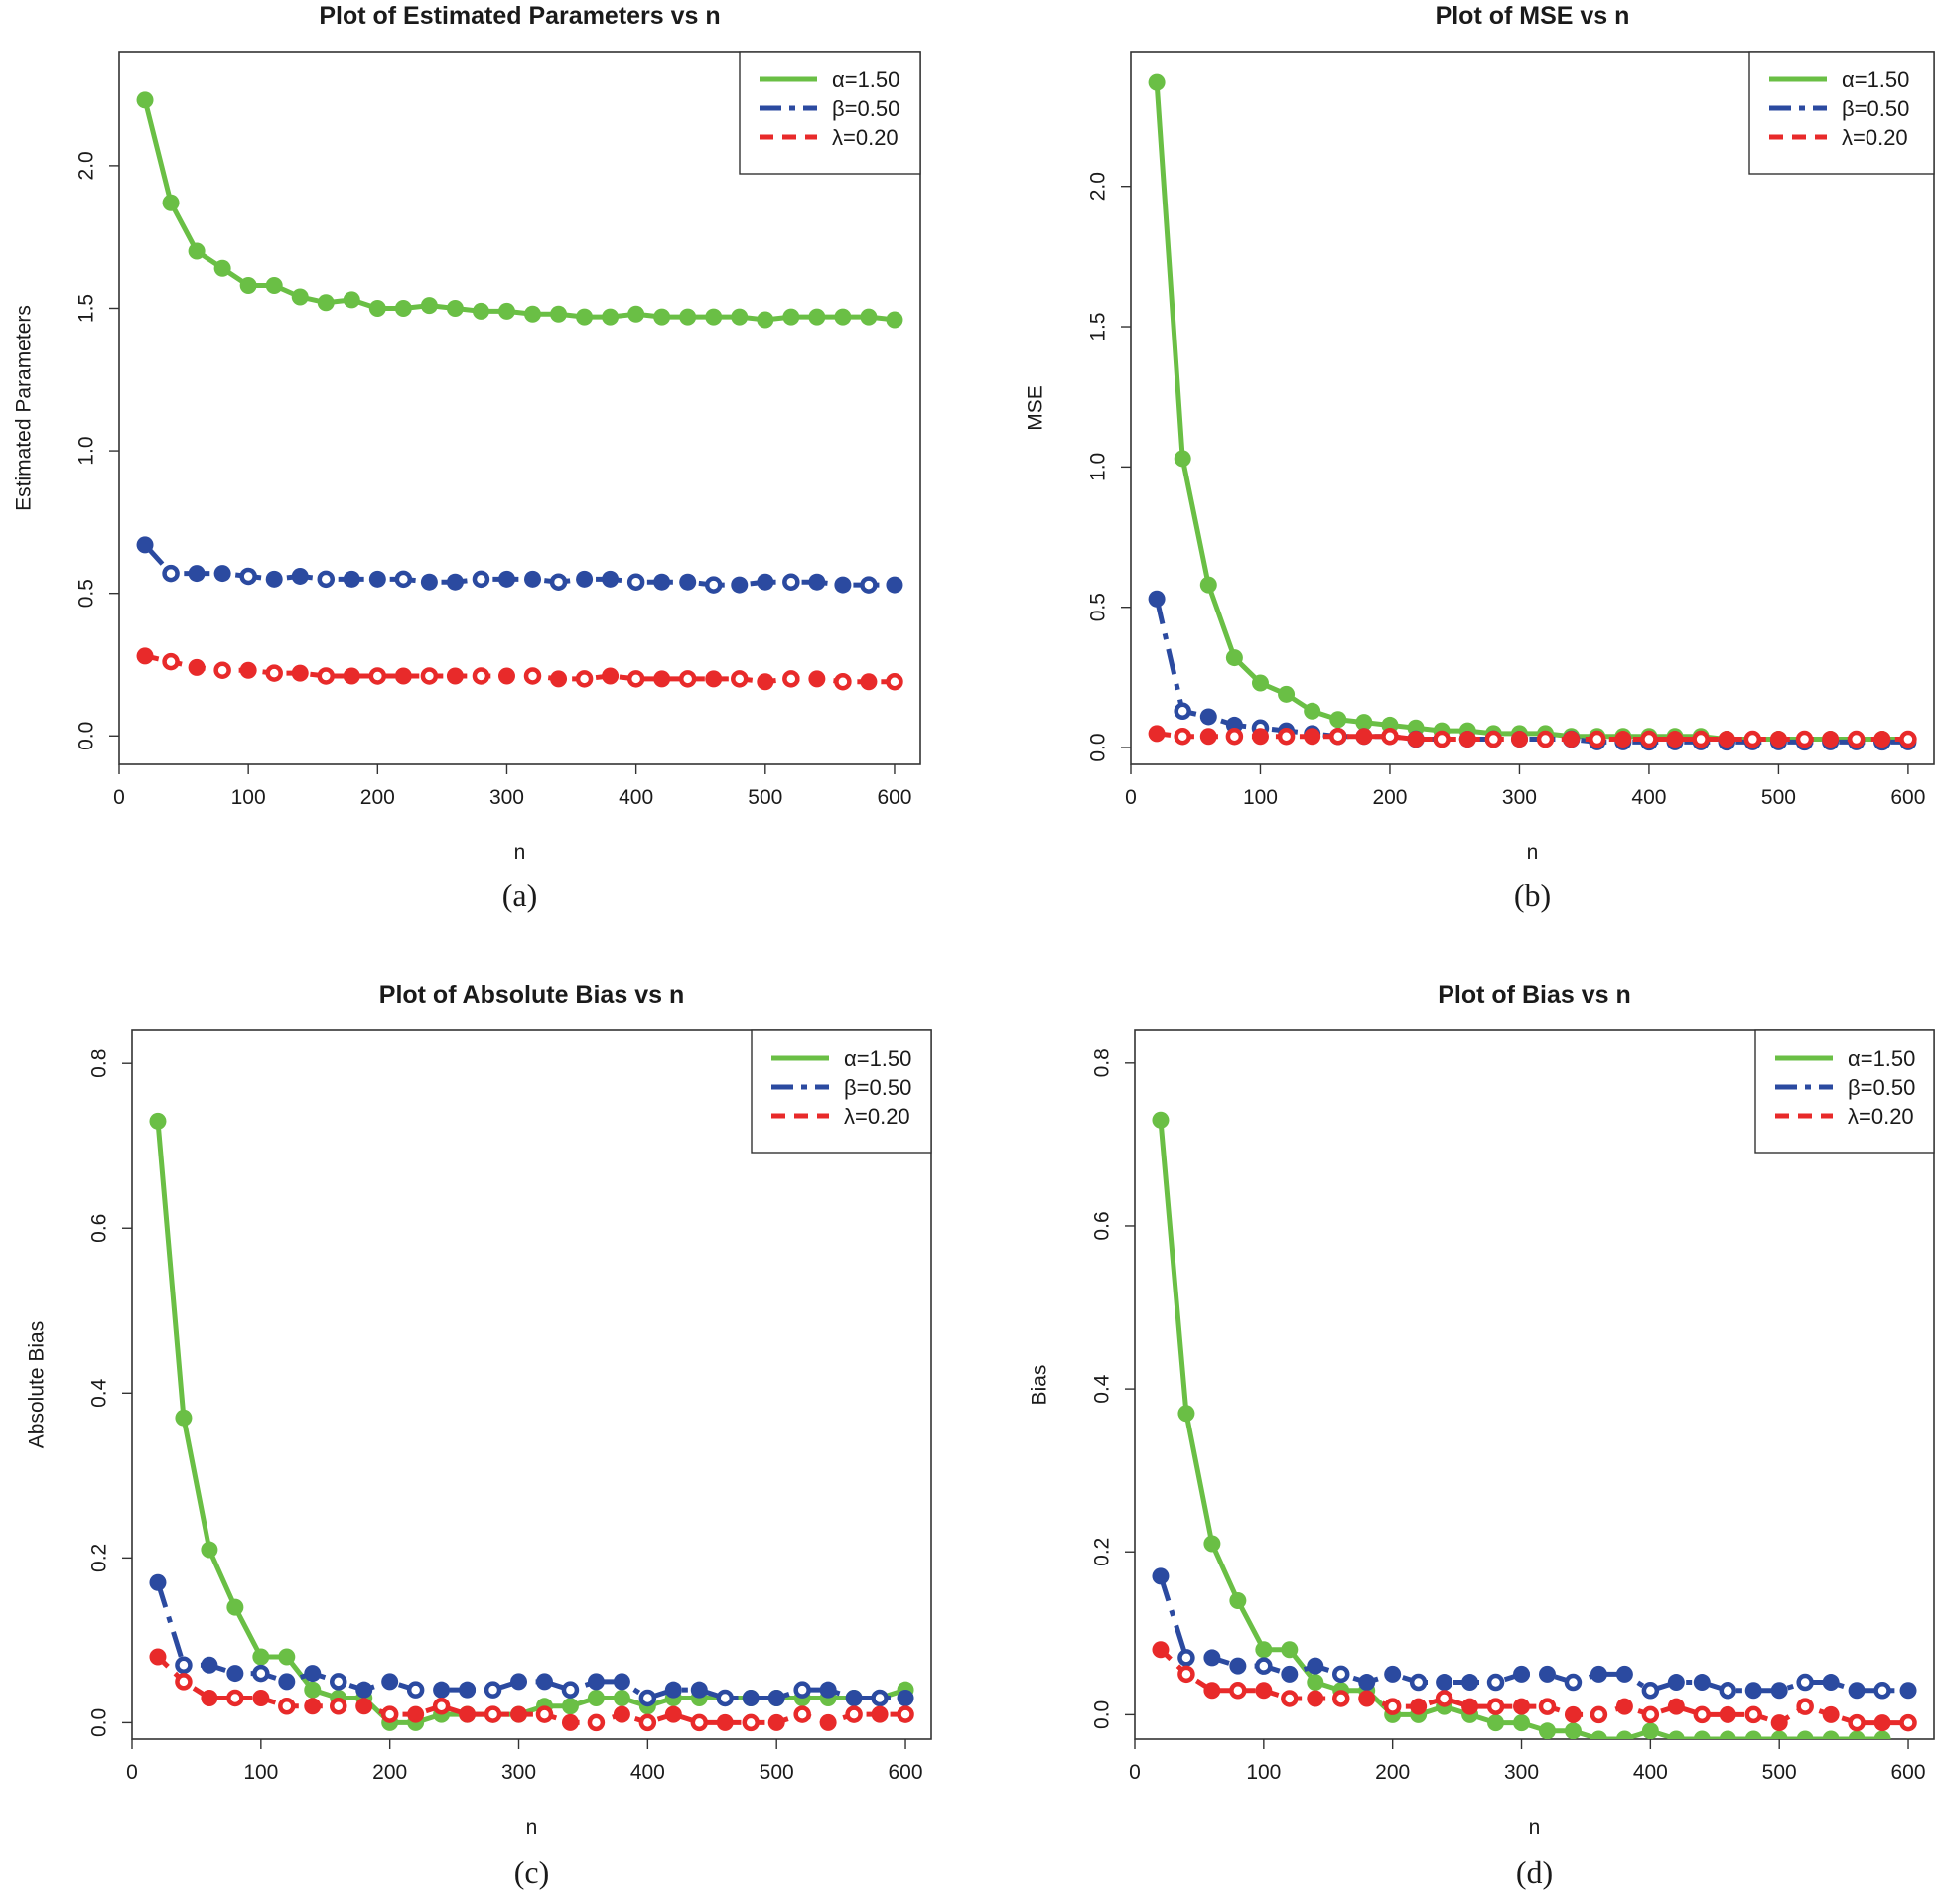  I want to click on legend: α=1.50 β=0.50 λ=0.20, so click(841, 1091).